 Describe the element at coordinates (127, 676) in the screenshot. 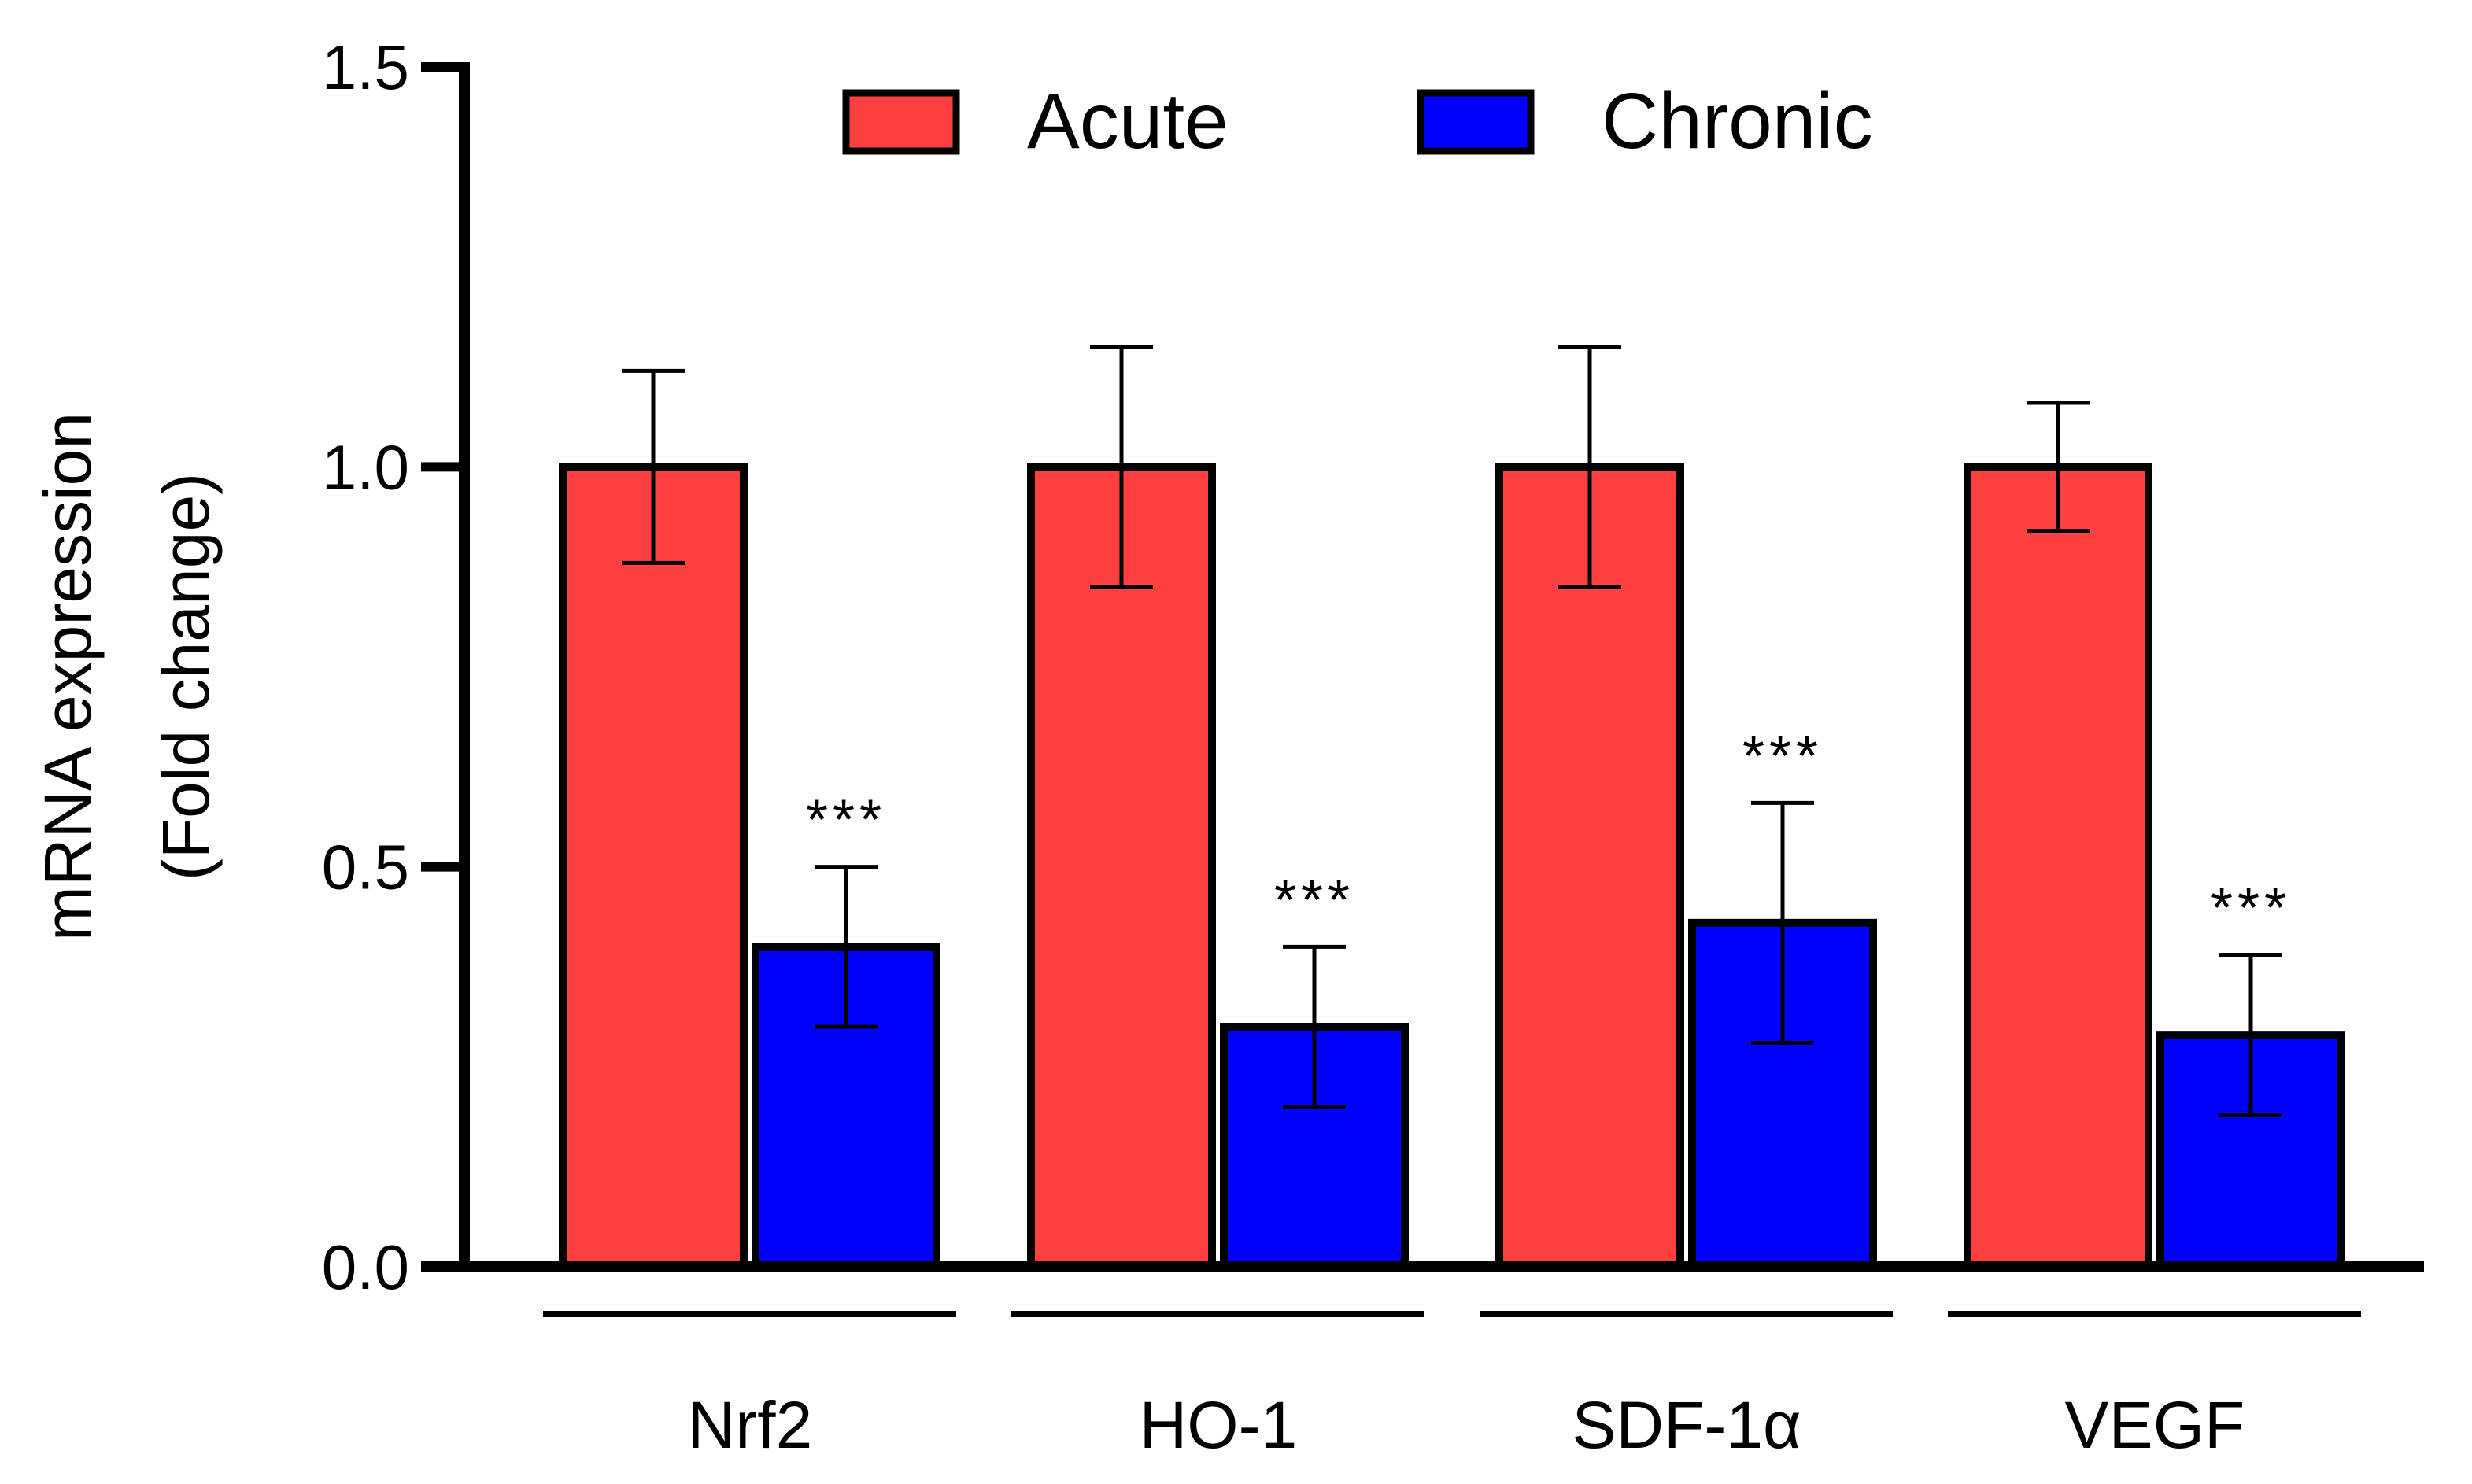

I see `y-axis-title: mRNA expression (Fold change)` at that location.